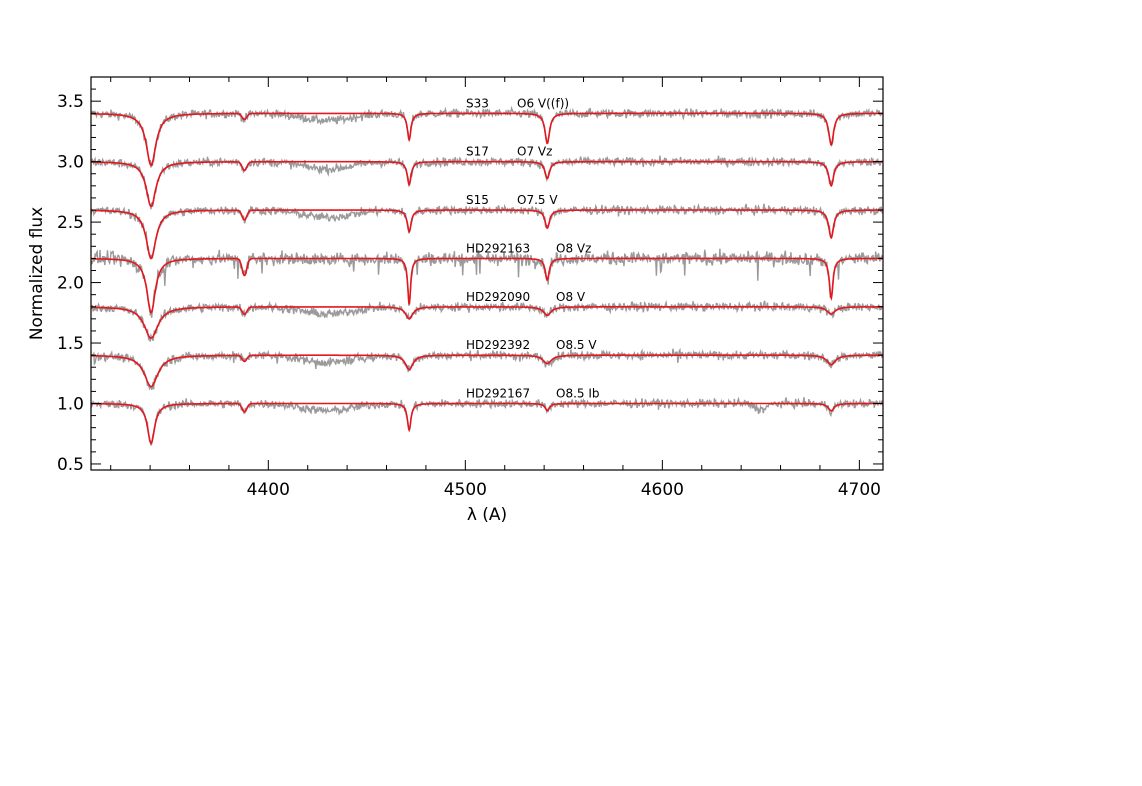 The height and width of the screenshot is (786, 1142). I want to click on star-name-label: HD292163, so click(498, 248).